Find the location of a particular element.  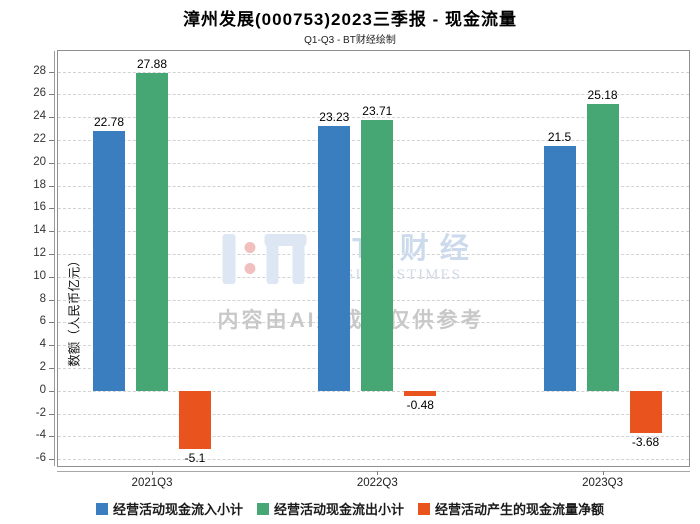

y-tick-label: 2 is located at coordinates (42, 366).